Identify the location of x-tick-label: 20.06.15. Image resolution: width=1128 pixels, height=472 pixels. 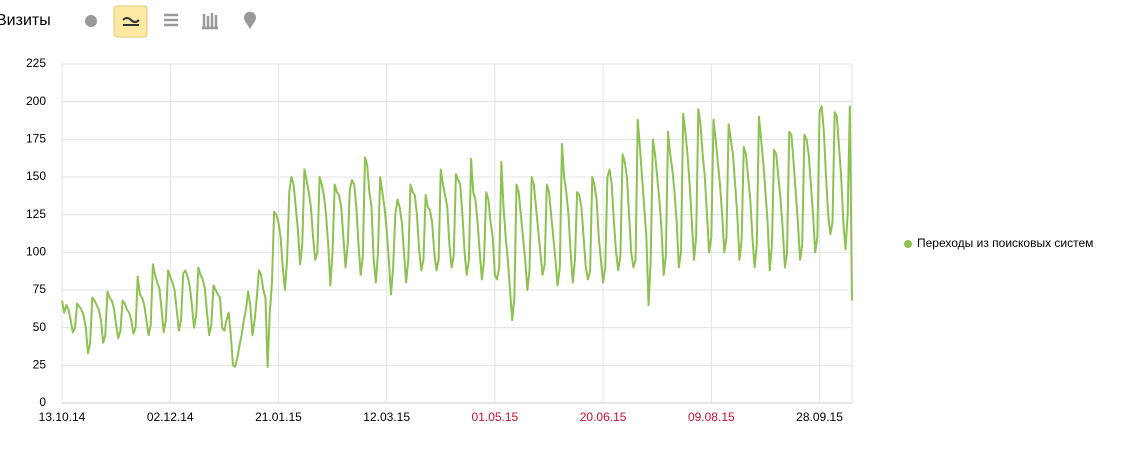
(603, 417).